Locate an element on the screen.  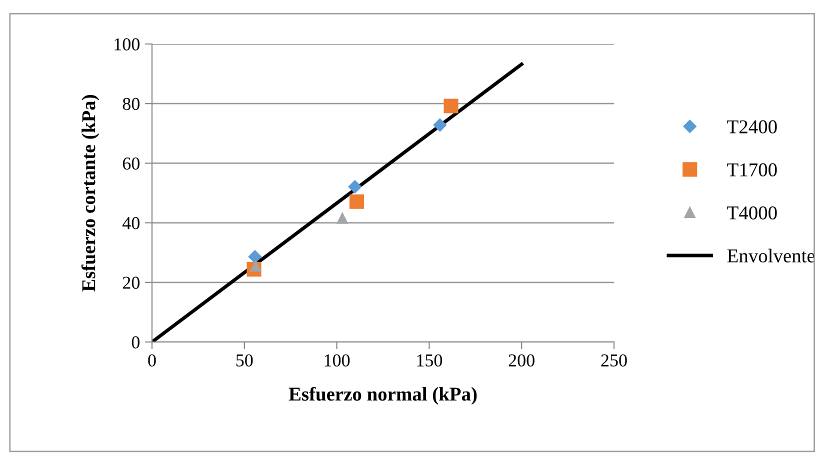
x-tick-label: 50 is located at coordinates (244, 360).